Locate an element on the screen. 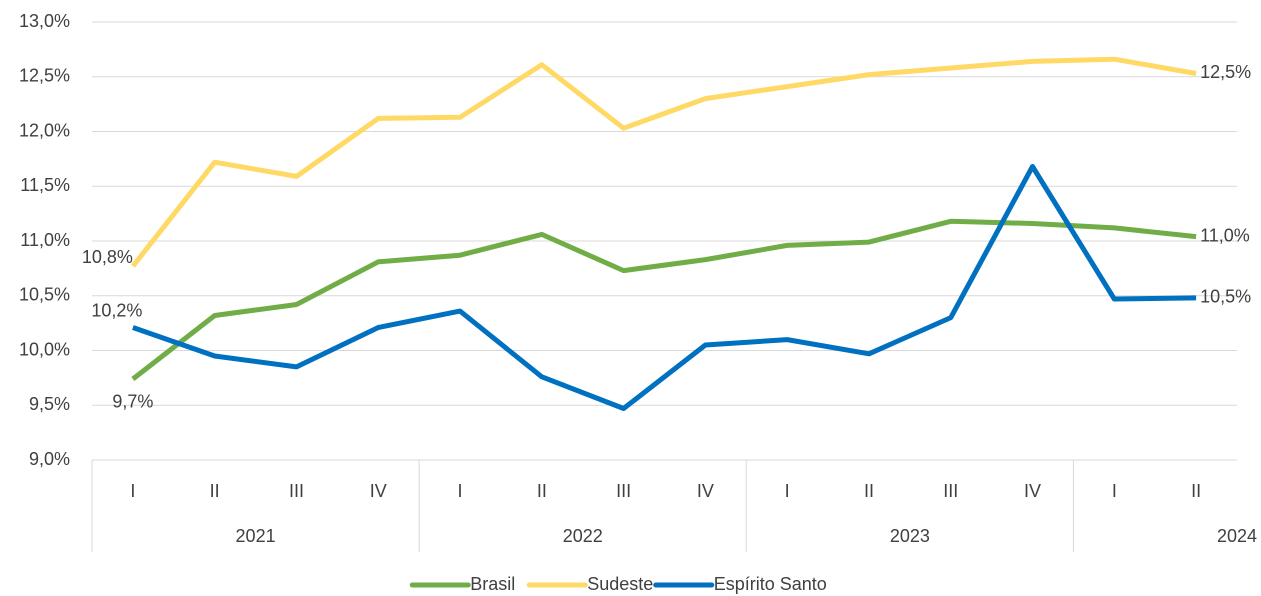 The image size is (1261, 596). y-tick-label: 9,5% is located at coordinates (49, 404).